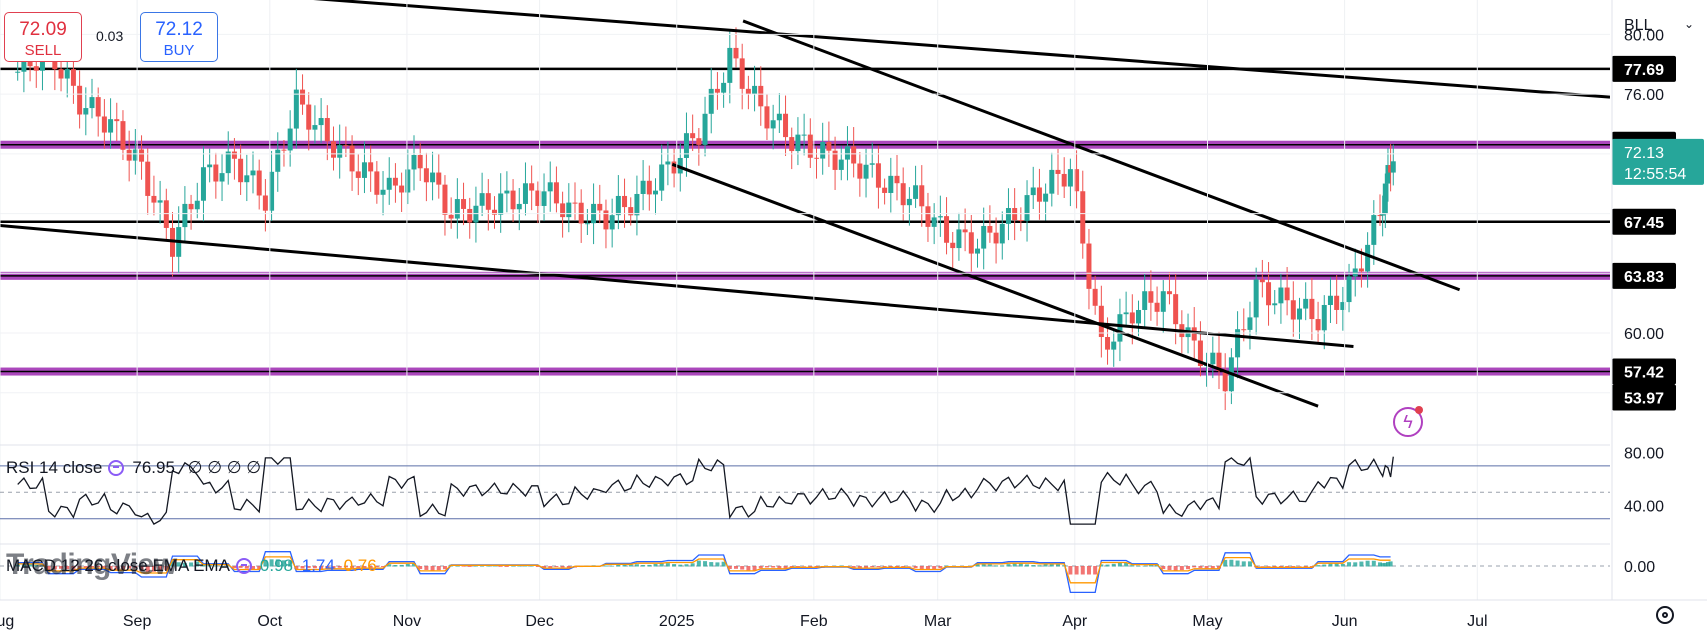  Describe the element at coordinates (54, 467) in the screenshot. I see `rsi-label: RSI 14 close` at that location.